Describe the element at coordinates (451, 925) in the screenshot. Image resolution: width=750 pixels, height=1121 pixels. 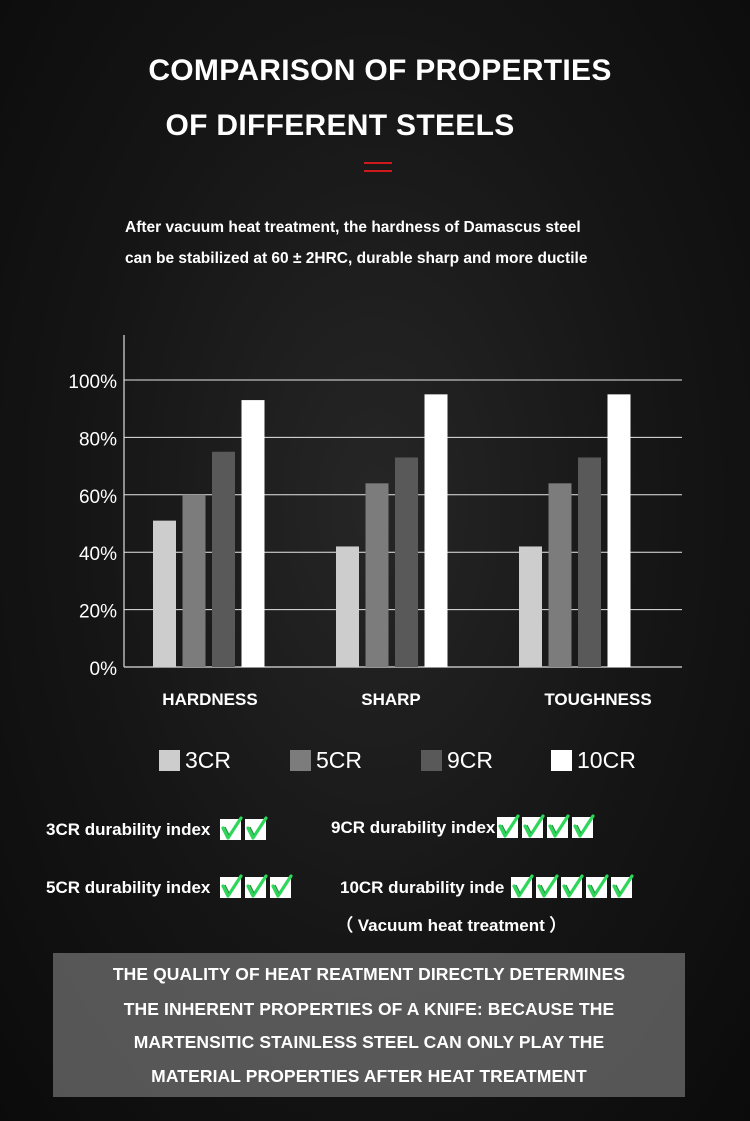
I see `vacuum-note: （ Vacuum heat treatment ）` at that location.